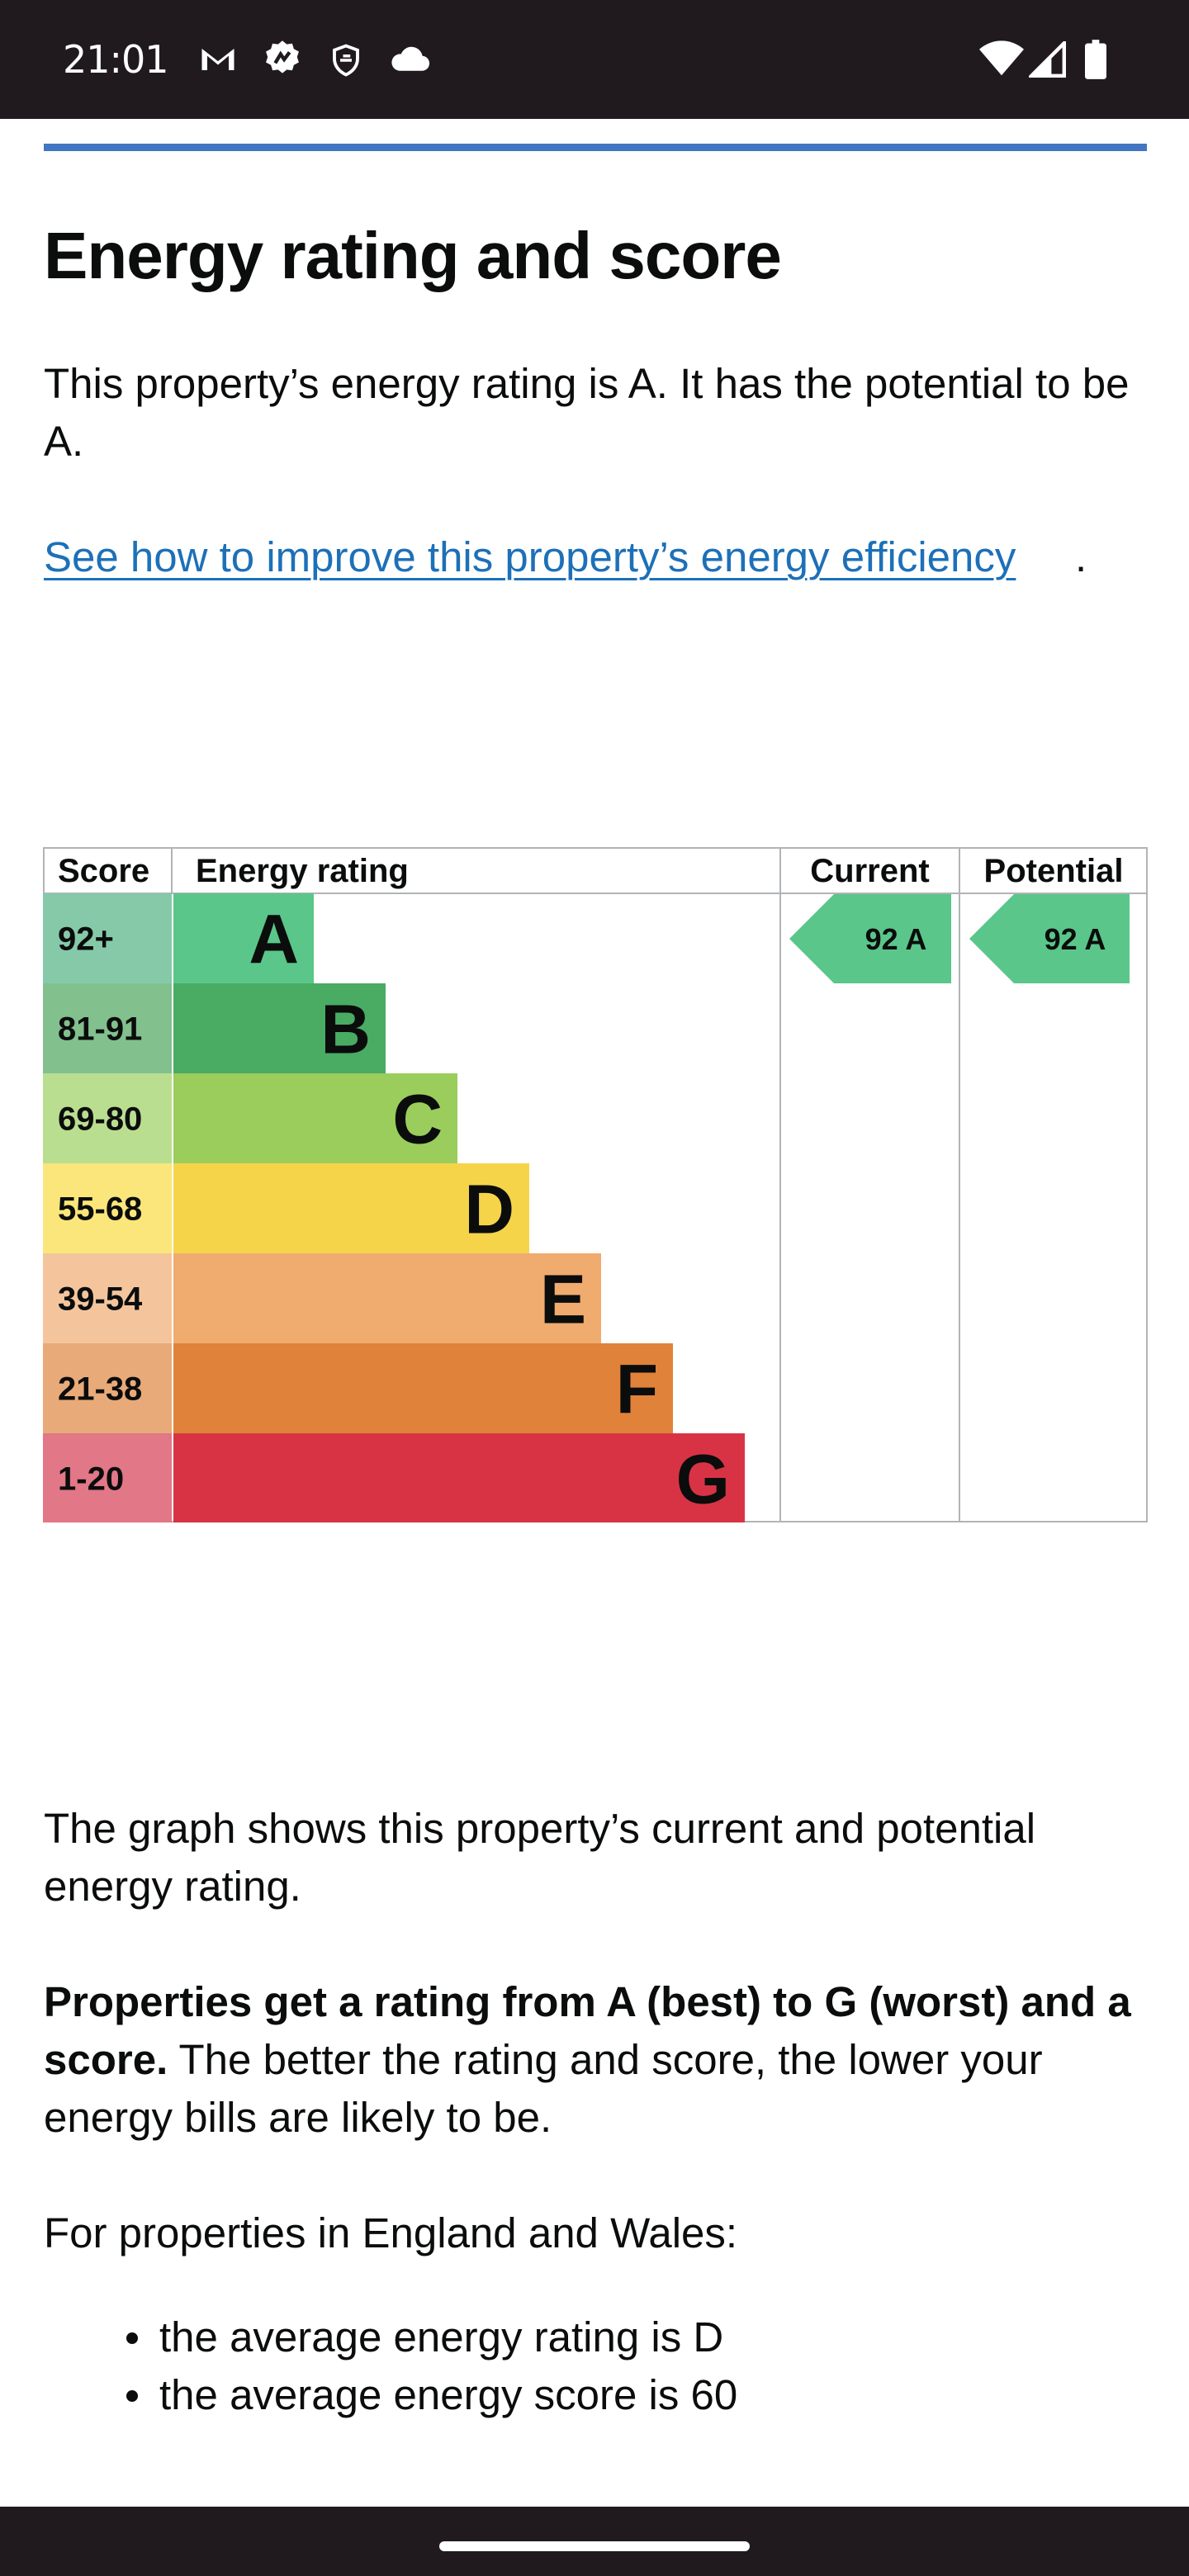 This screenshot has width=1189, height=2576. Describe the element at coordinates (441, 2337) in the screenshot. I see `list-item-text: the average energy rating is D` at that location.